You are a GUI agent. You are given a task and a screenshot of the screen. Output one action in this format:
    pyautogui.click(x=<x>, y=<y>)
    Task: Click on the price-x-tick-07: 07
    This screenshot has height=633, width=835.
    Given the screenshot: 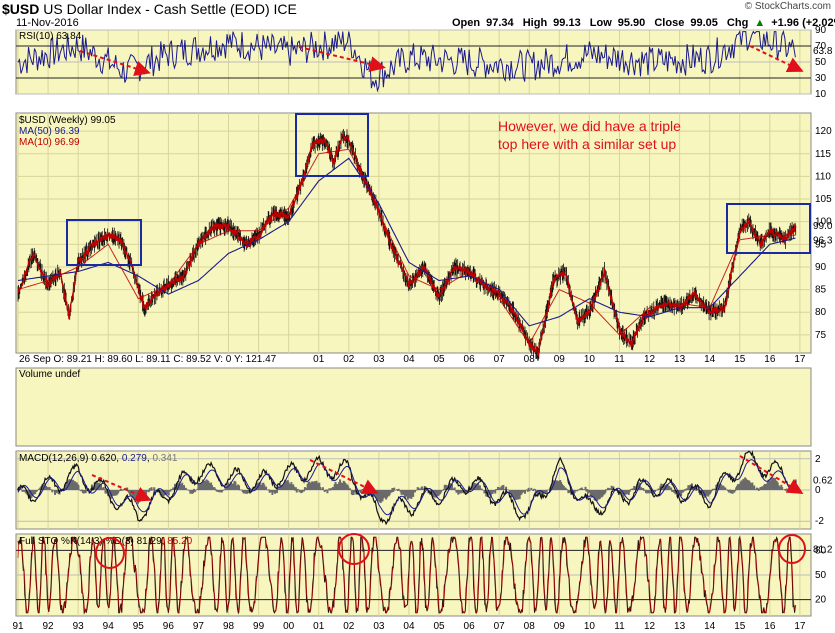 What is the action you would take?
    pyautogui.click(x=500, y=359)
    